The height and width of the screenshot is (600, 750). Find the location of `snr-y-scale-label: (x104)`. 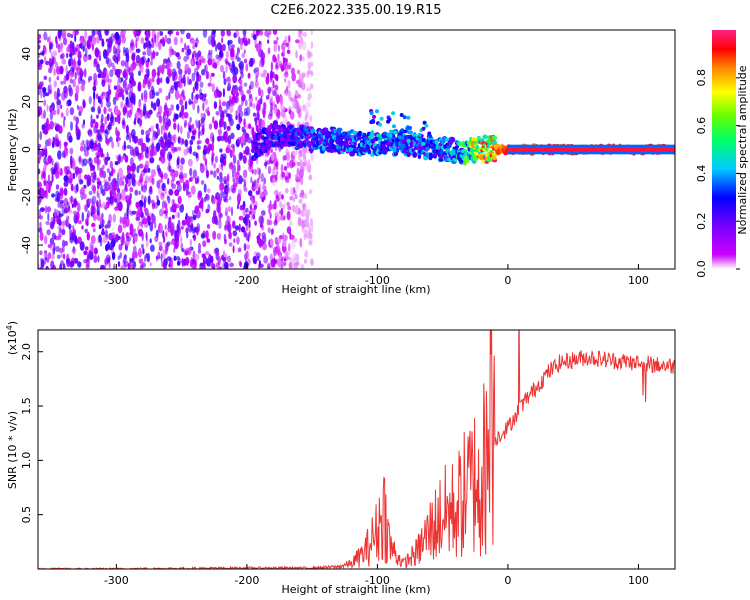

snr-y-scale-label: (x104) is located at coordinates (12, 338).